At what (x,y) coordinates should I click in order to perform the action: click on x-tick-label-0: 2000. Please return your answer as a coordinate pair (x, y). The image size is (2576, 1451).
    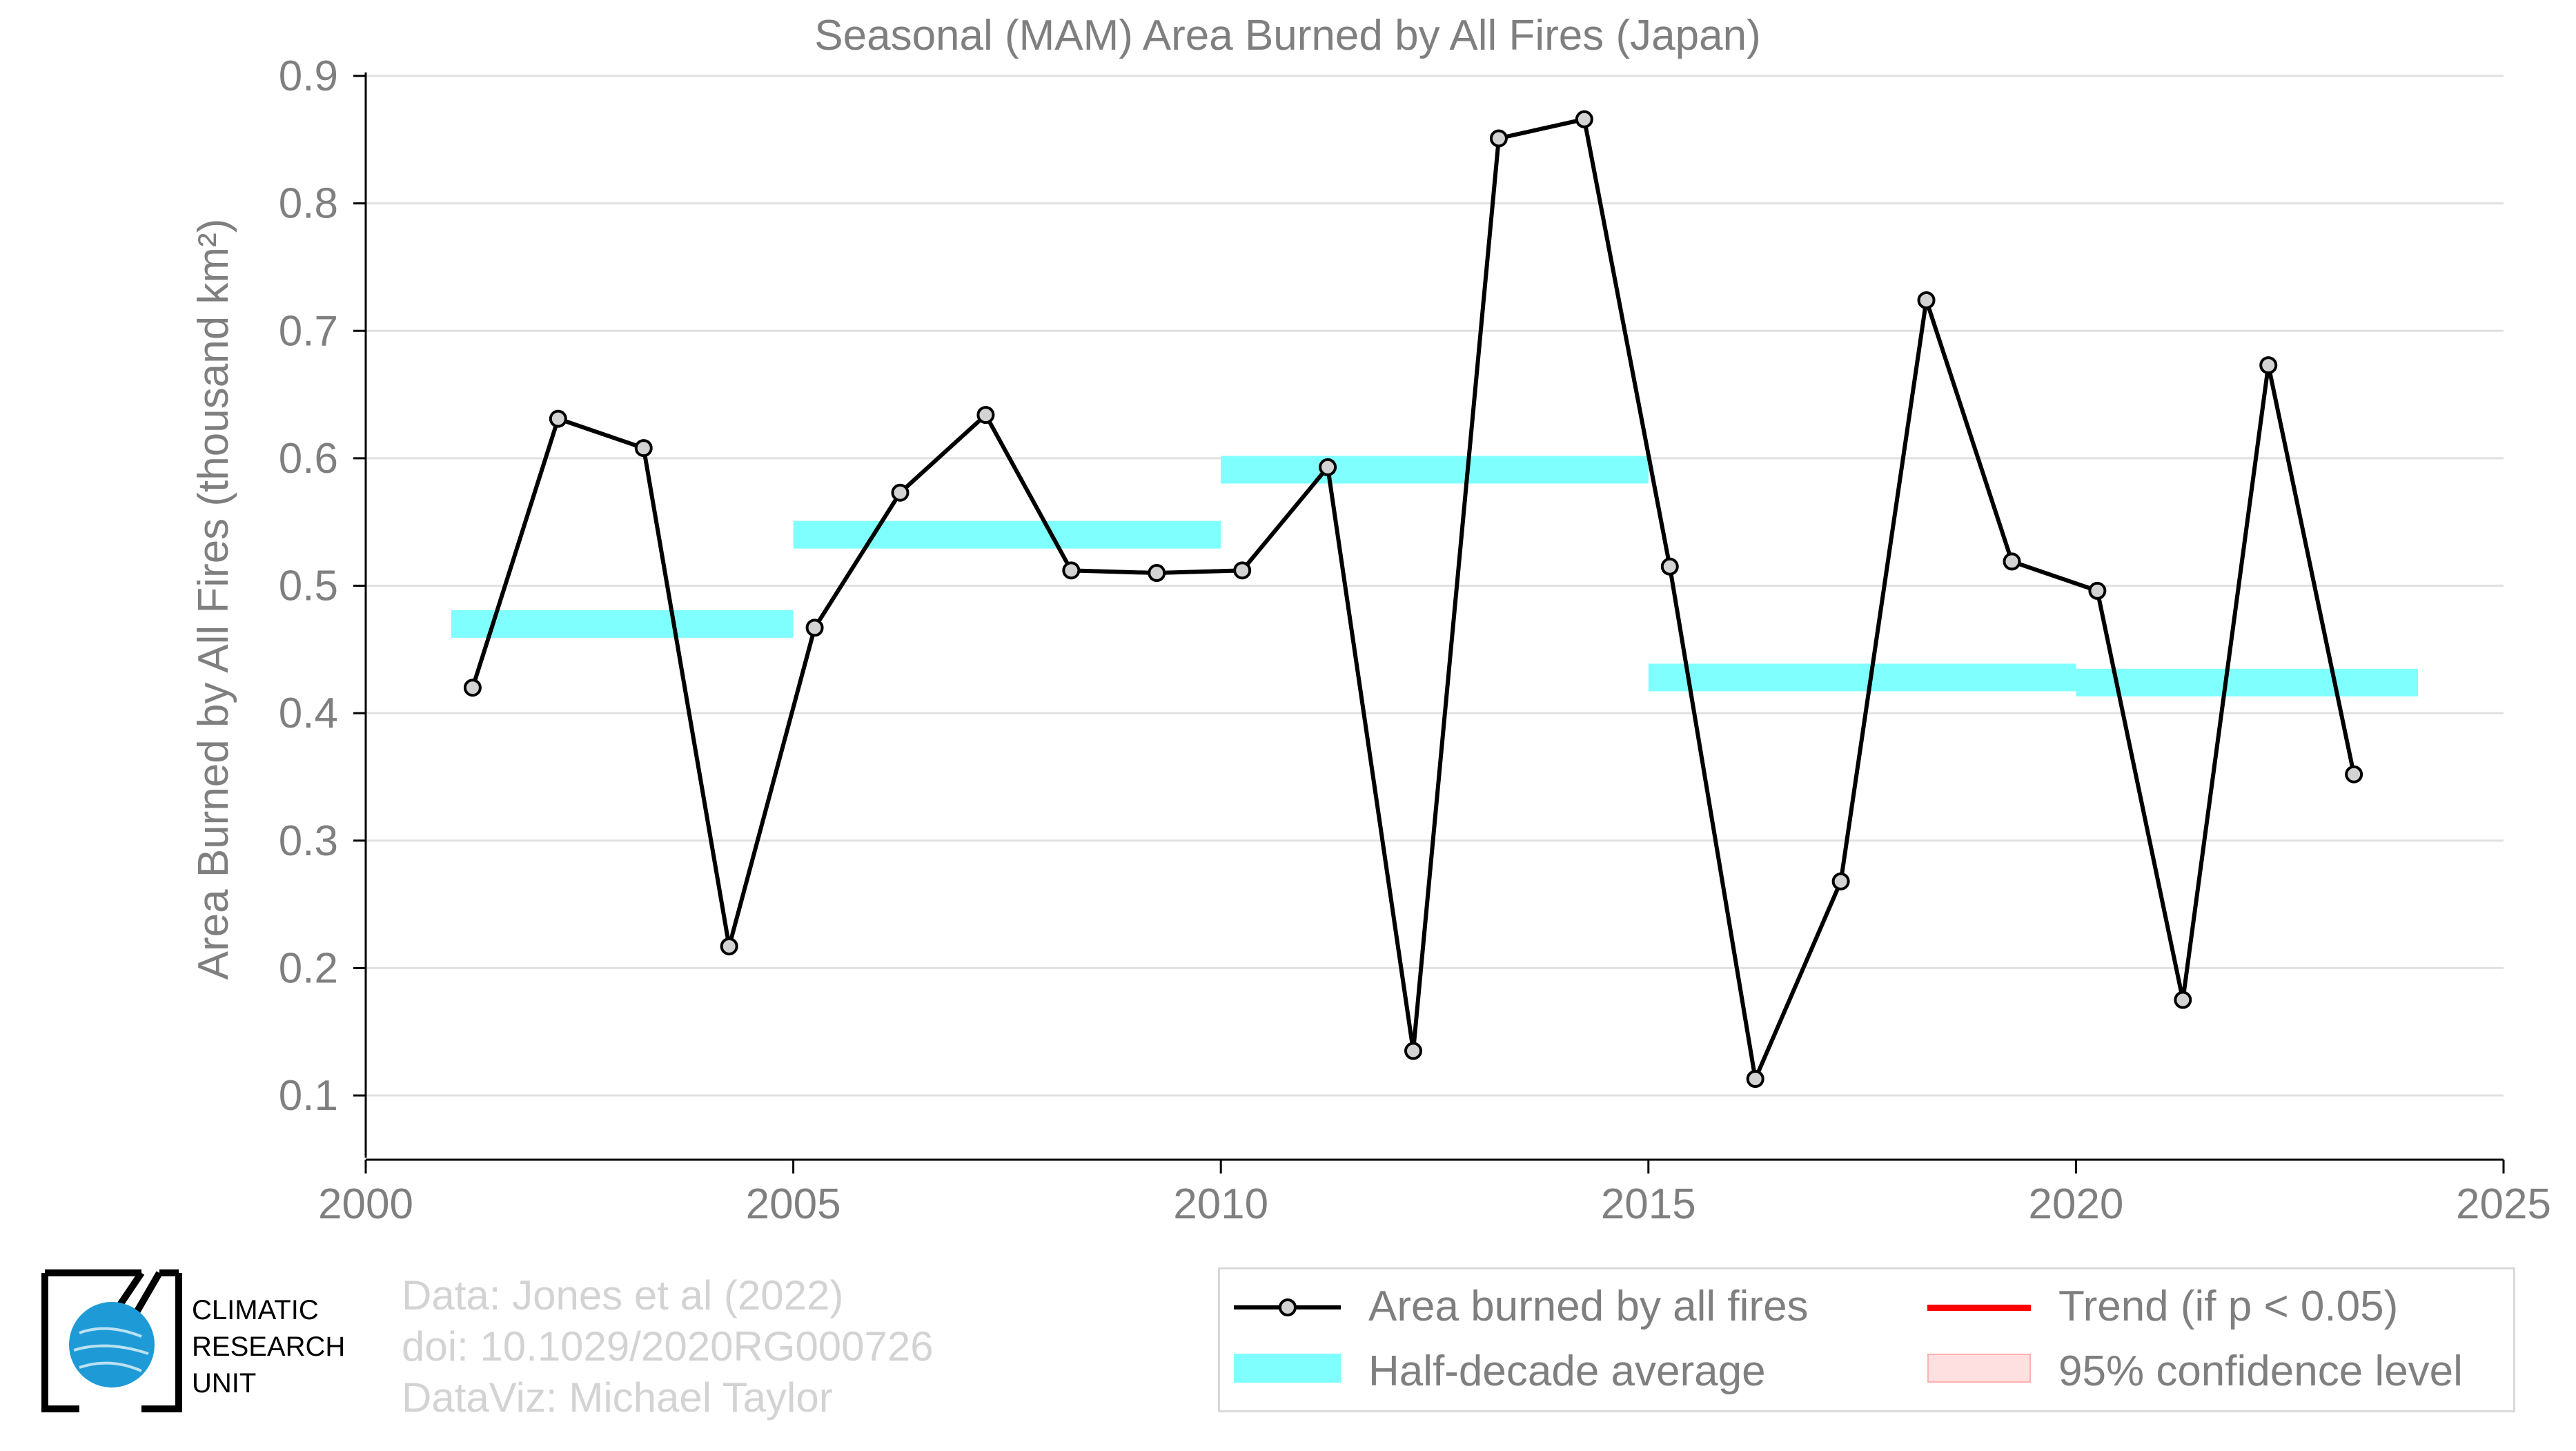
    Looking at the image, I should click on (365, 1204).